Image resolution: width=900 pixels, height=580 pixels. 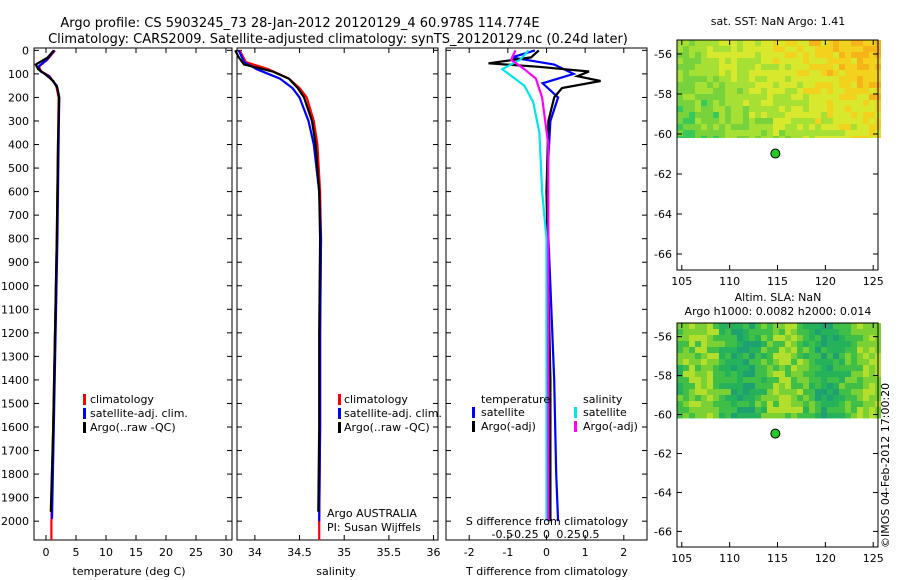 What do you see at coordinates (469, 552) in the screenshot?
I see `x-tick-label: -2` at bounding box center [469, 552].